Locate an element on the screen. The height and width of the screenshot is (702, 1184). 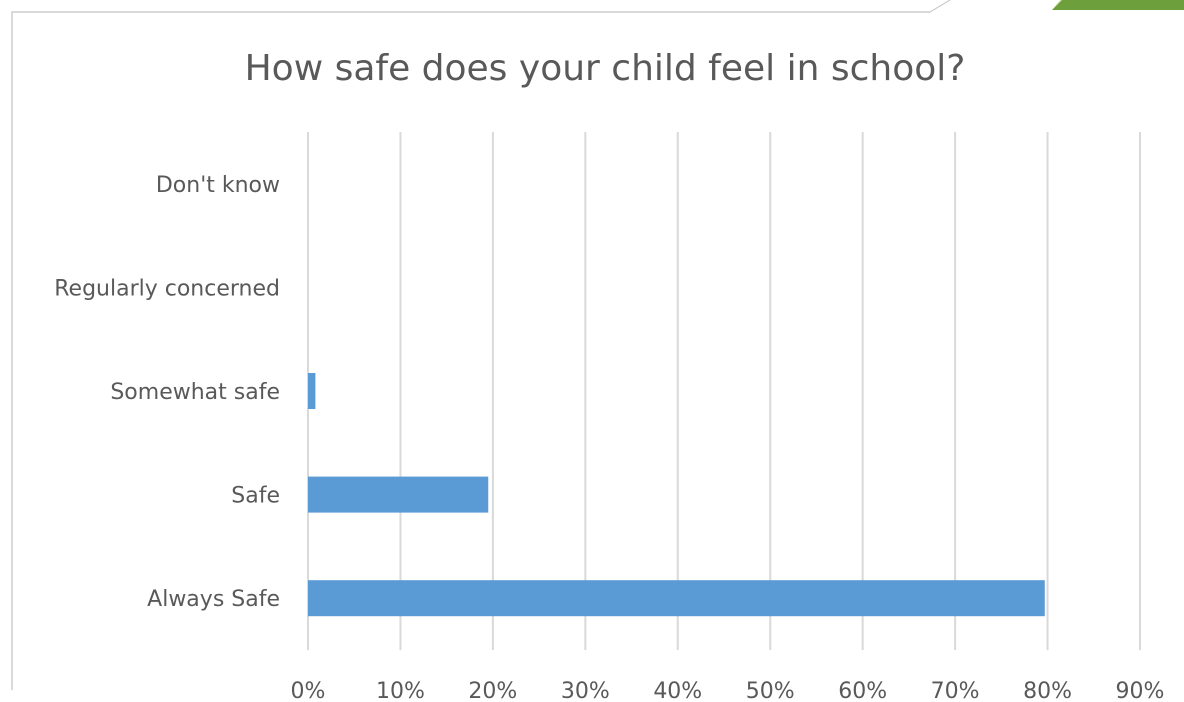
category-label: Don't know is located at coordinates (218, 185).